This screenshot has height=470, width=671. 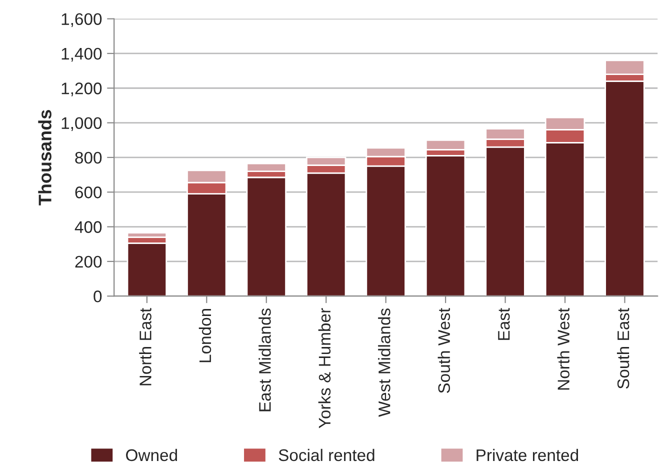 What do you see at coordinates (82, 20) in the screenshot?
I see `y-tick-label: 1,600` at bounding box center [82, 20].